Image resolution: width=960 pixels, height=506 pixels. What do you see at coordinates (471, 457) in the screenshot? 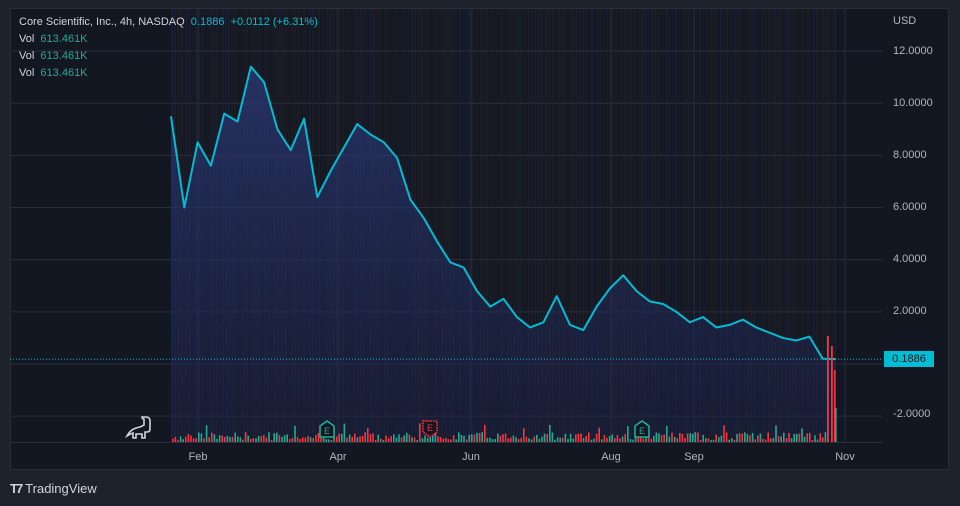
I see `time-tick: Jun` at bounding box center [471, 457].